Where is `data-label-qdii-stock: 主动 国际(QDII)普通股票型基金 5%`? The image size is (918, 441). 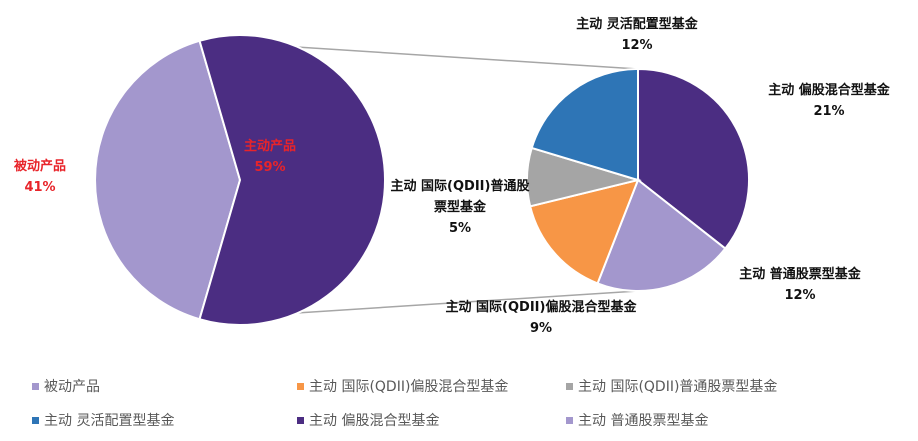 data-label-qdii-stock: 主动 国际(QDII)普通股票型基金 5% is located at coordinates (460, 207).